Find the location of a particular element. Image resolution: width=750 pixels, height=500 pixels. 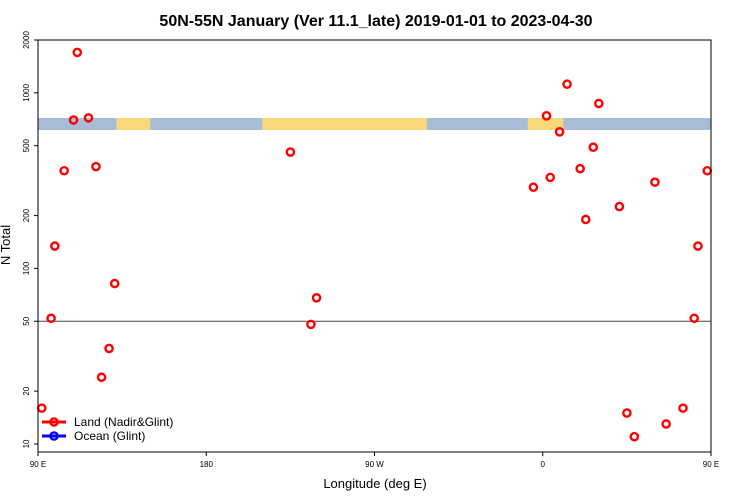

y-tick-label: 200 is located at coordinates (26, 215).